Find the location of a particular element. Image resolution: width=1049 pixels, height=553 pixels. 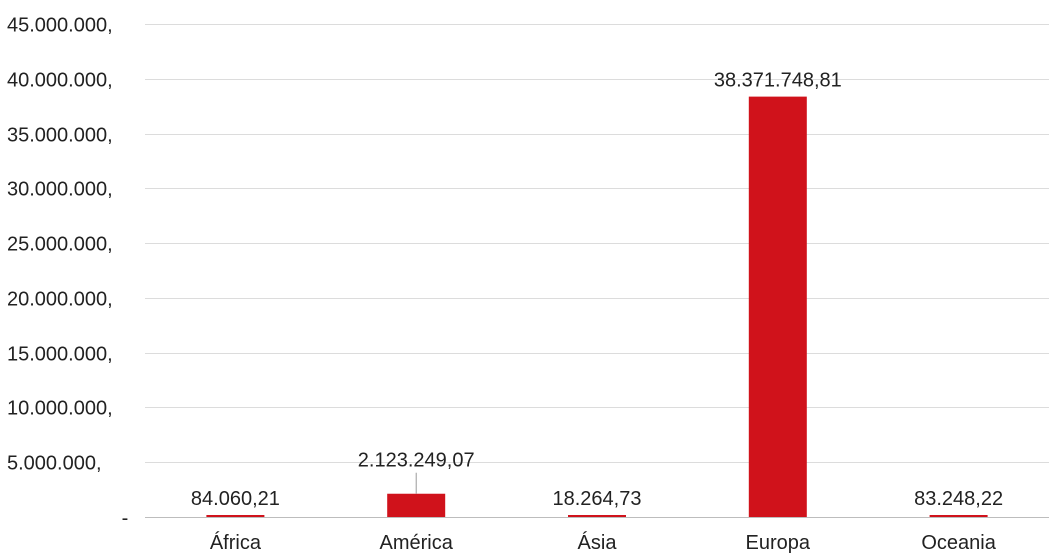

y-tick-label: 35.000.000, is located at coordinates (60, 136).